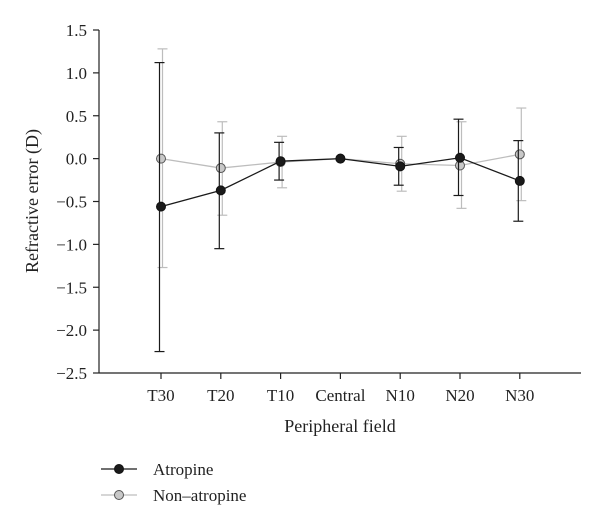  What do you see at coordinates (71, 373) in the screenshot?
I see `y-tick-label: −2.5` at bounding box center [71, 373].